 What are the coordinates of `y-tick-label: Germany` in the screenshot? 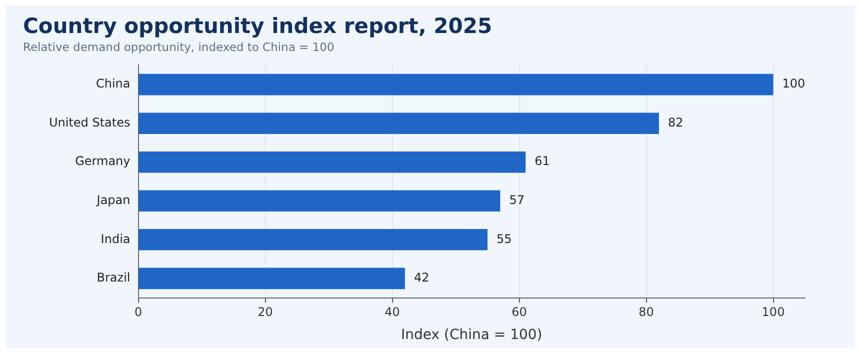 It's located at (102, 161).